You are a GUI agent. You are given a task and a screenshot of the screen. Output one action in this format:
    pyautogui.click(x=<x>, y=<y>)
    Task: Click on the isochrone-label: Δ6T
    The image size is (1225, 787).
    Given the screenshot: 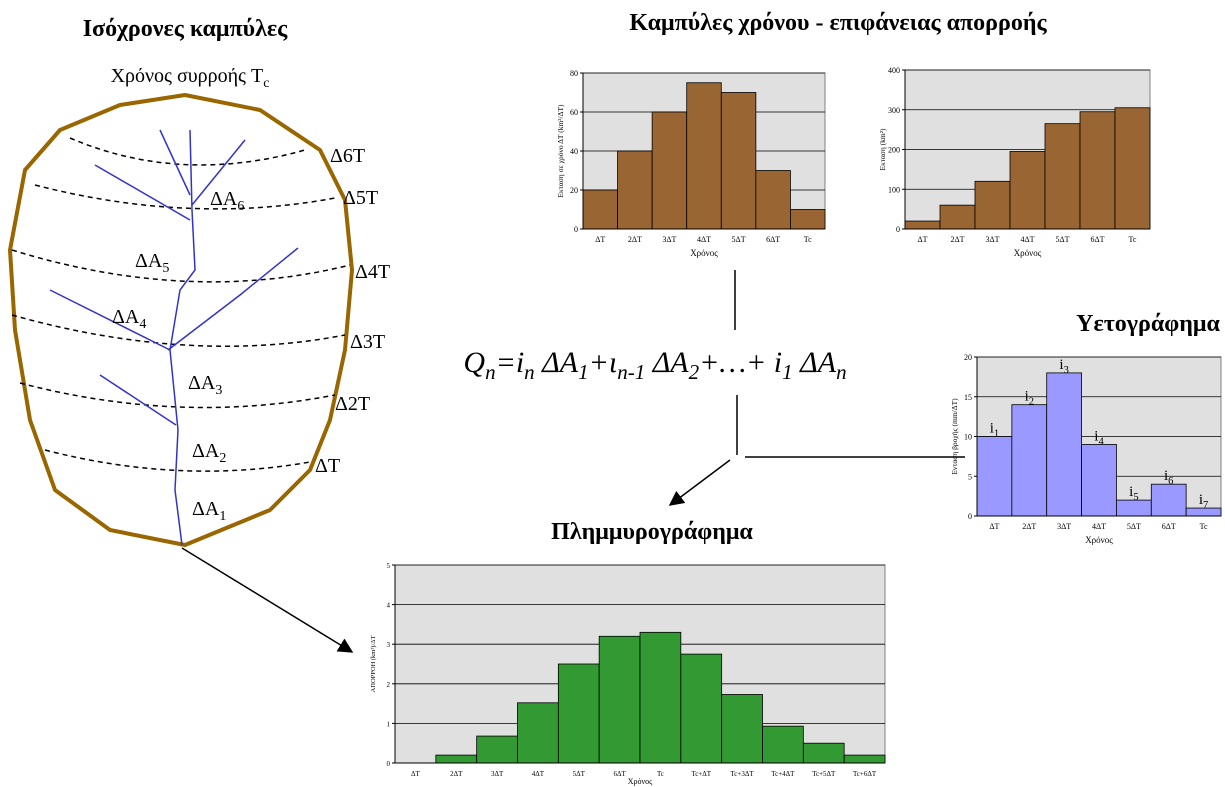 What is the action you would take?
    pyautogui.click(x=347, y=156)
    